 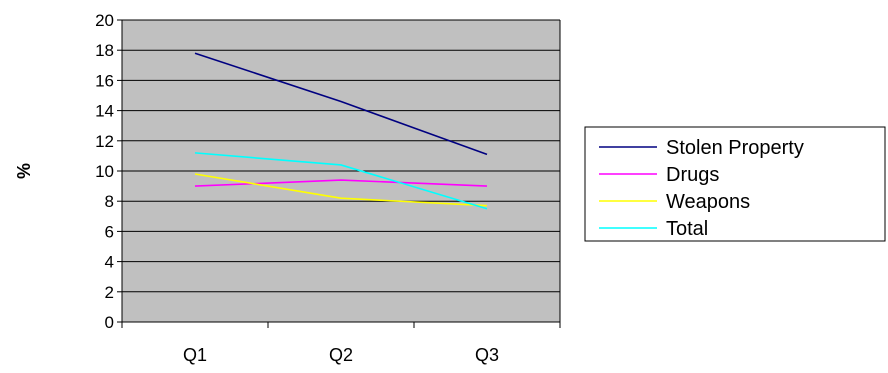 I want to click on series-line-stolen-property, so click(x=341, y=104).